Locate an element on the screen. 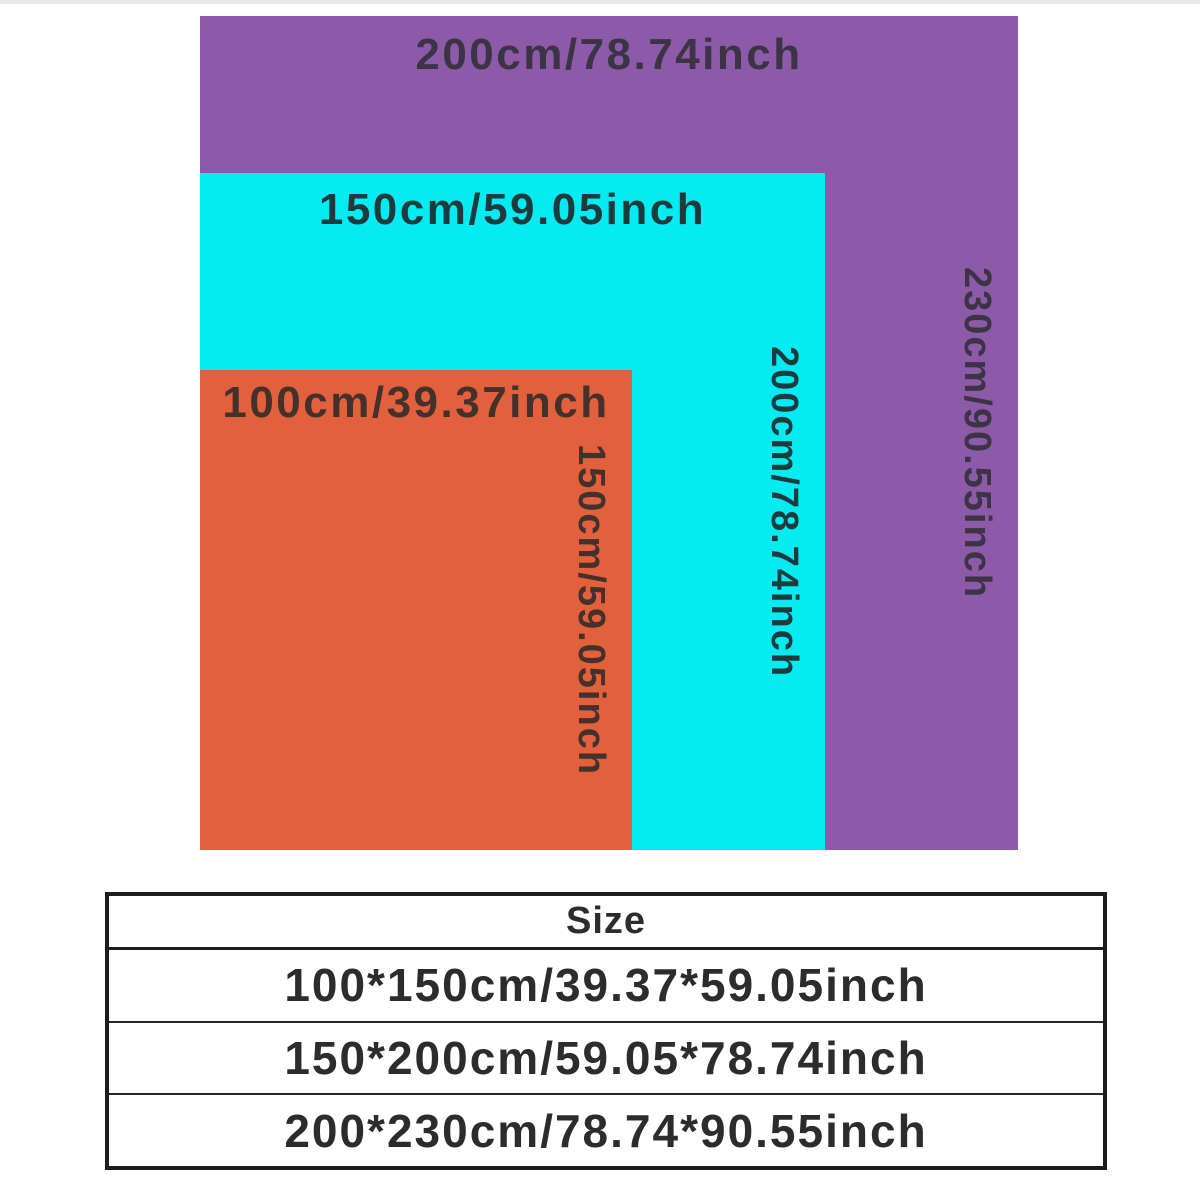  size-table-header: Size is located at coordinates (606, 923).